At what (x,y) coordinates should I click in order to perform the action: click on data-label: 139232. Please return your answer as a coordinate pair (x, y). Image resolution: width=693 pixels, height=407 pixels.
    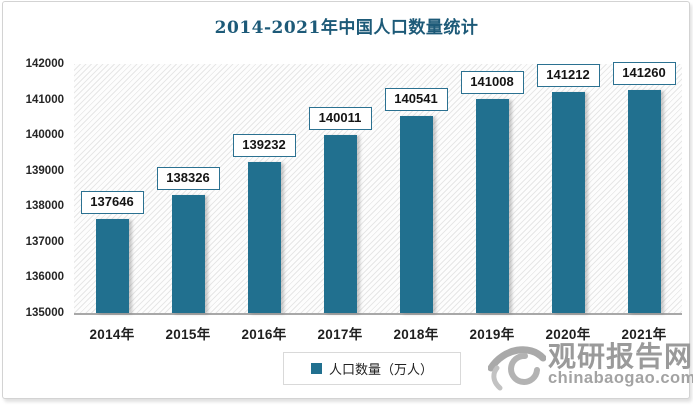
    Looking at the image, I should click on (264, 146).